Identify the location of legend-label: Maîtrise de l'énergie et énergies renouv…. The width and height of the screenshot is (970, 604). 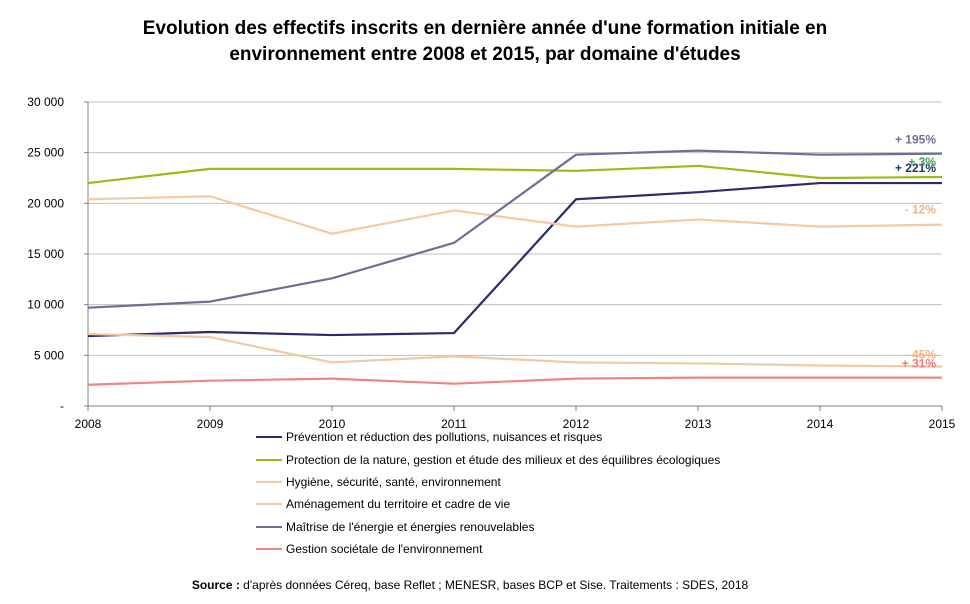
(410, 526).